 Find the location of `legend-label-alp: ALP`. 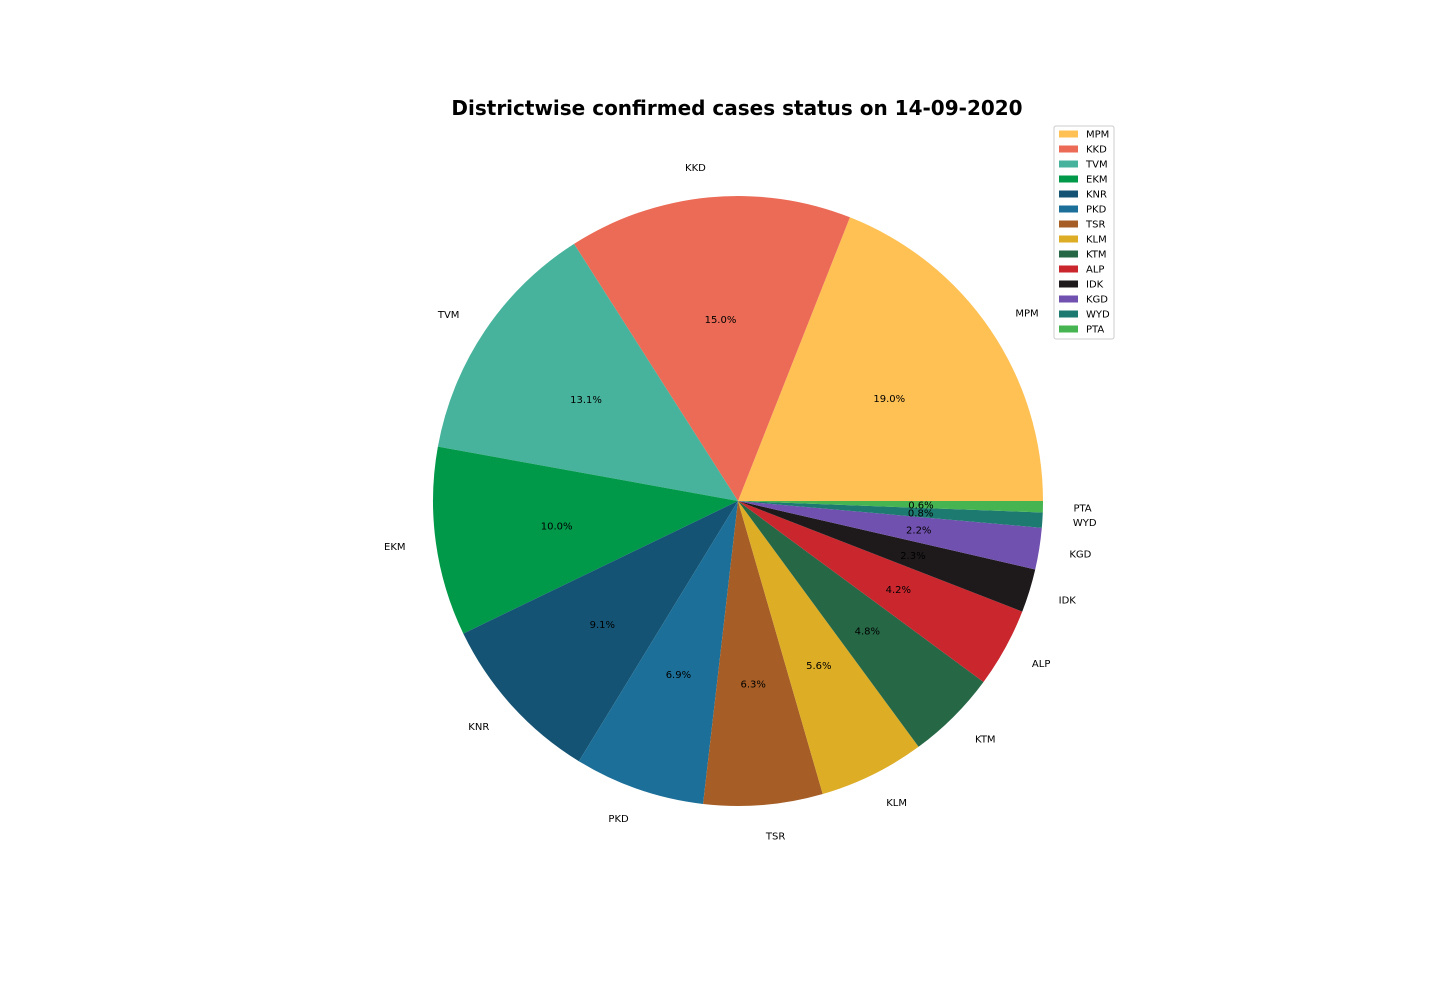

legend-label-alp: ALP is located at coordinates (1095, 270).